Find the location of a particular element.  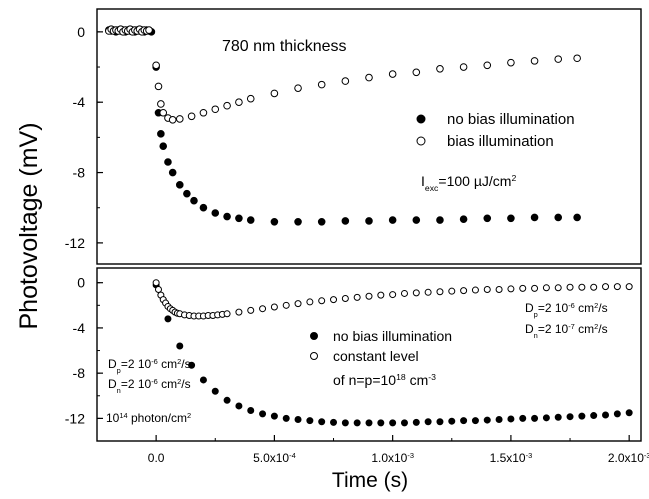

photon-annotation: 1014 photon/cm2 is located at coordinates (148, 418).